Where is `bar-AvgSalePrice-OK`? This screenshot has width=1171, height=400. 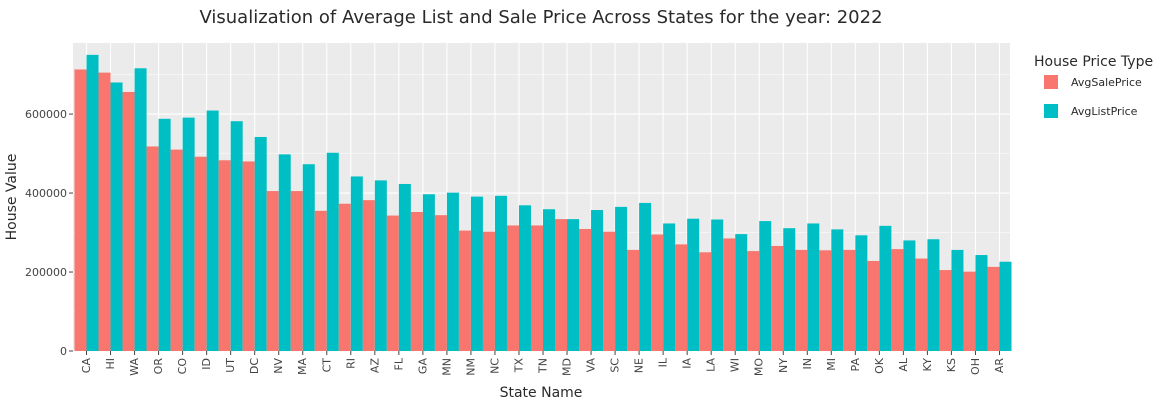 bar-AvgSalePrice-OK is located at coordinates (873, 305).